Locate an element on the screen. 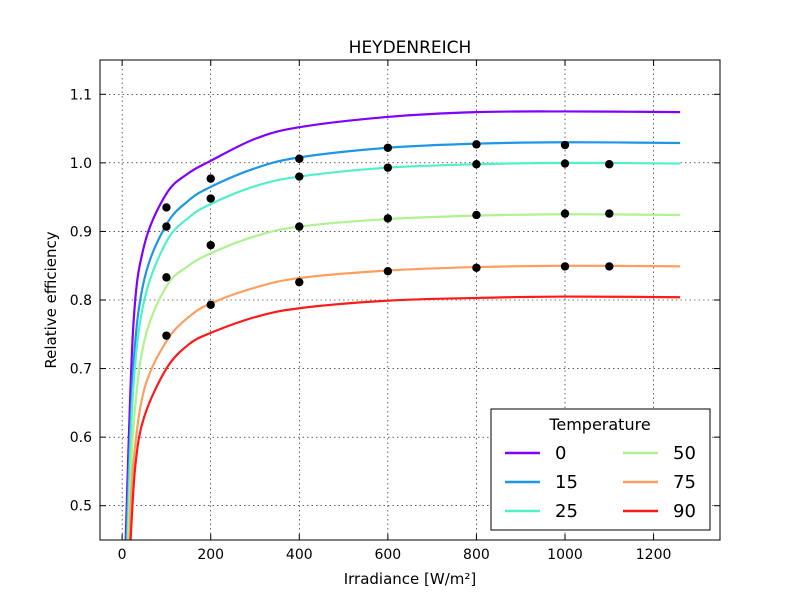 This screenshot has width=800, height=600. legend-label-50: 50 is located at coordinates (684, 453).